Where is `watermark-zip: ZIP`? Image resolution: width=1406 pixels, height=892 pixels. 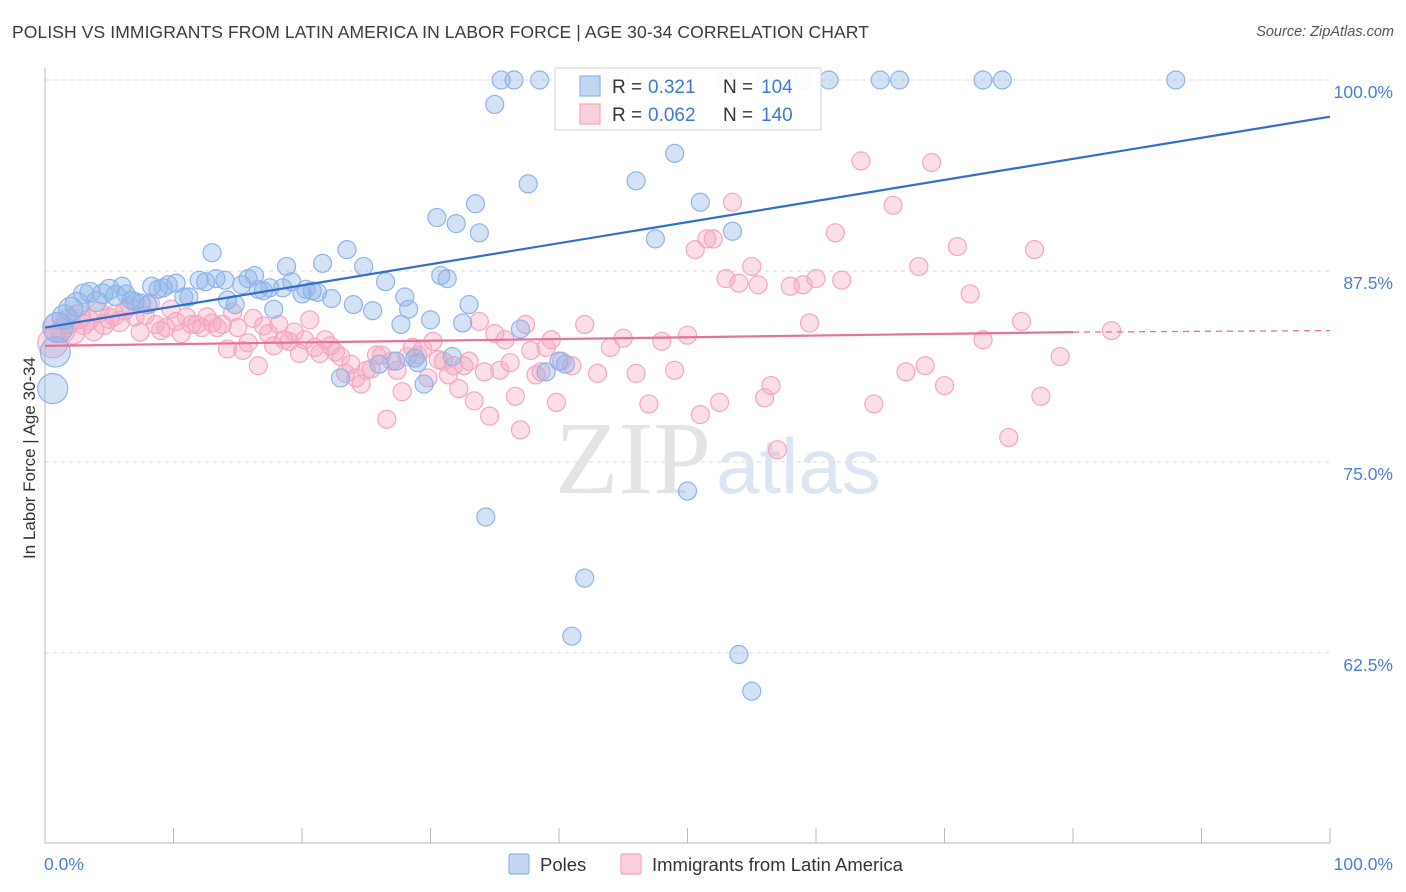 watermark-zip: ZIP is located at coordinates (633, 458).